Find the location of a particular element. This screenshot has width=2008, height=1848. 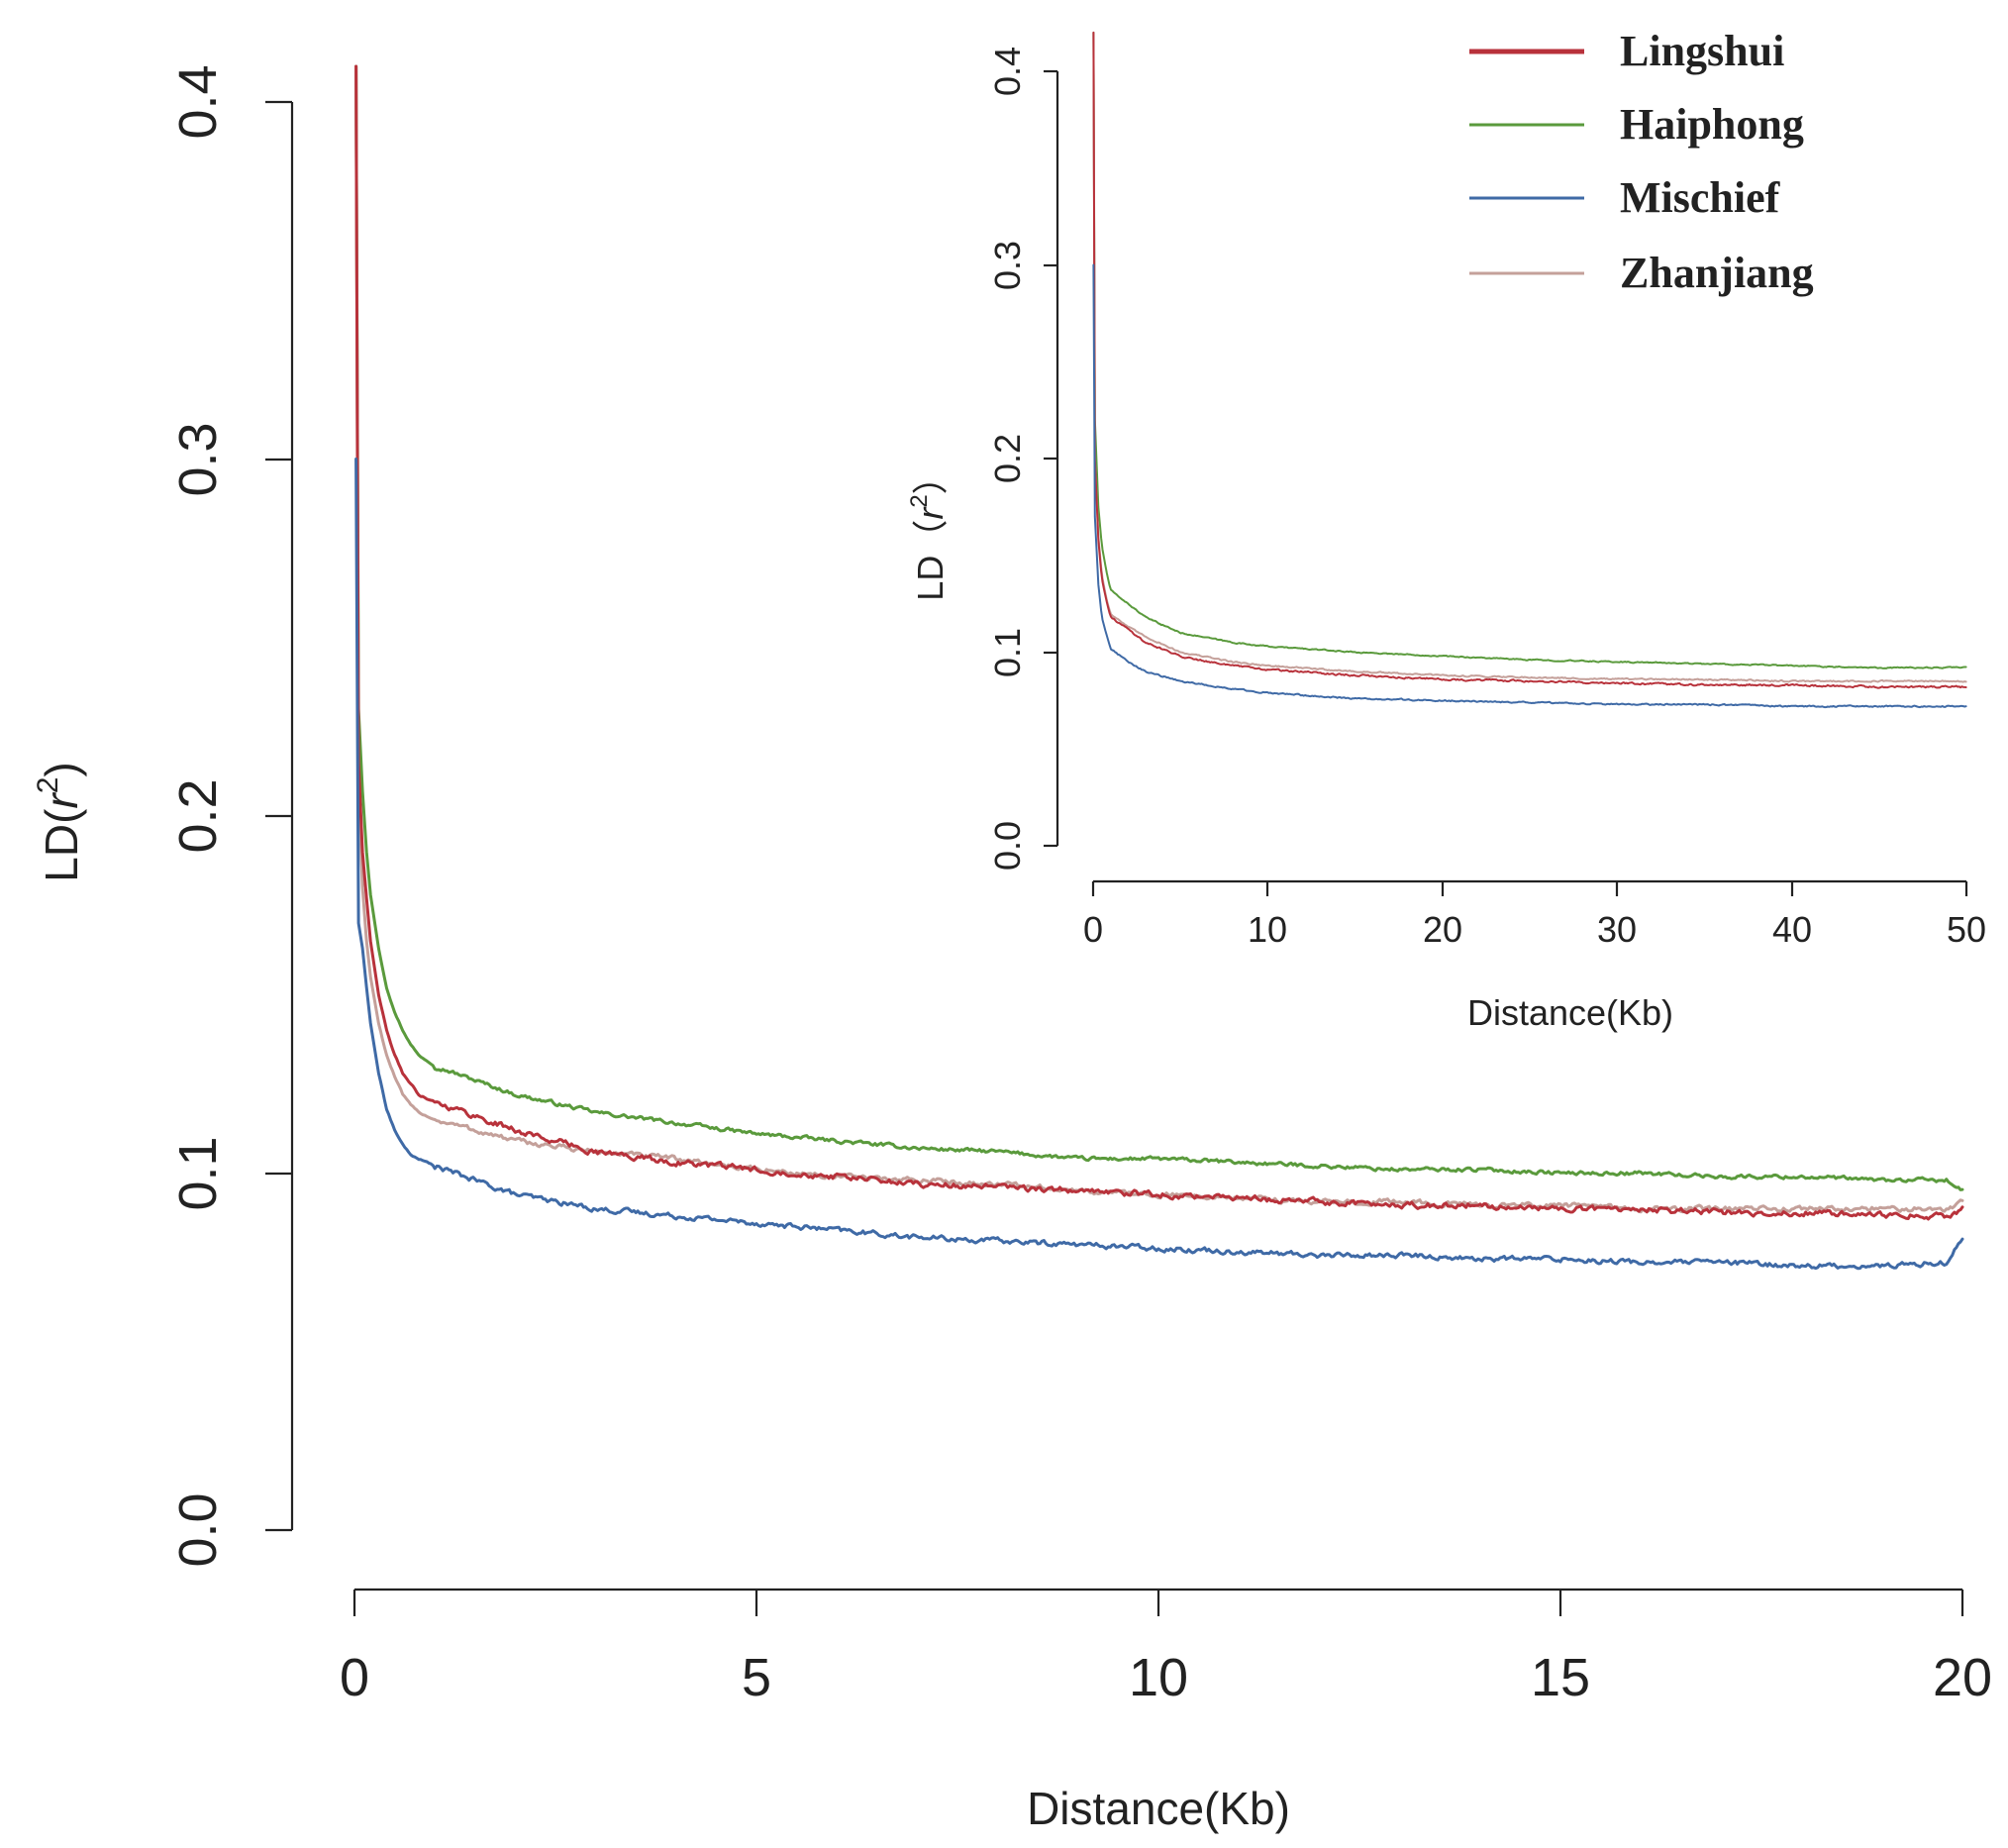

inset-x-tick-label: 0 is located at coordinates (1093, 930).